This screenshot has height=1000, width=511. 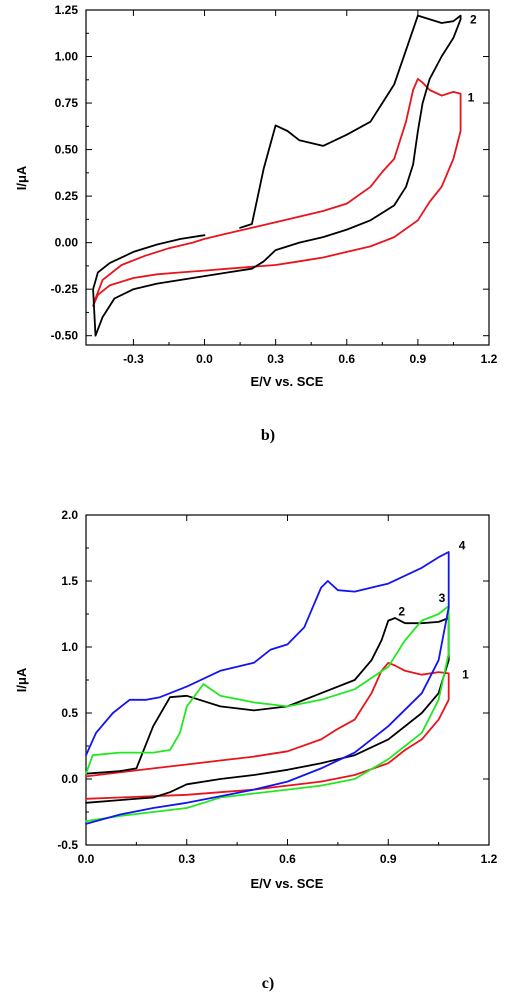 I want to click on y-tick-label: 0.25, so click(x=67, y=196).